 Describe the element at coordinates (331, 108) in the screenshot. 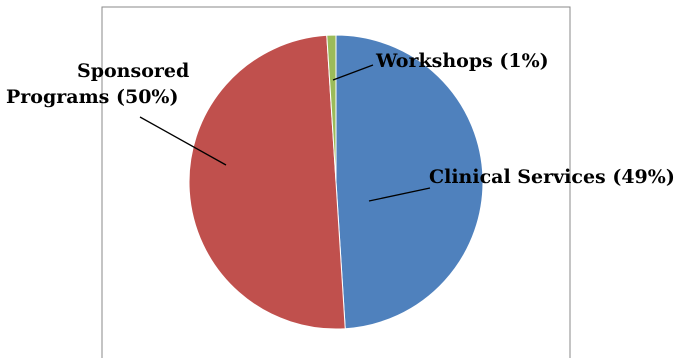

I see `pie-slice-workshops` at that location.